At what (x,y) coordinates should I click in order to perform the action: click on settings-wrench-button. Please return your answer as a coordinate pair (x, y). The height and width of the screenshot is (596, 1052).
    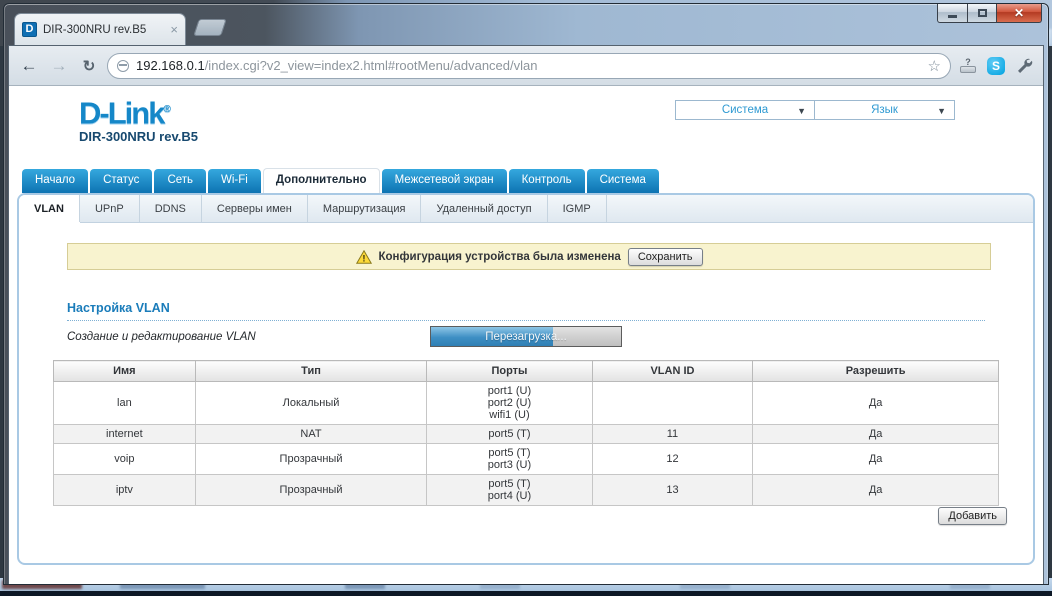
    Looking at the image, I should click on (1024, 66).